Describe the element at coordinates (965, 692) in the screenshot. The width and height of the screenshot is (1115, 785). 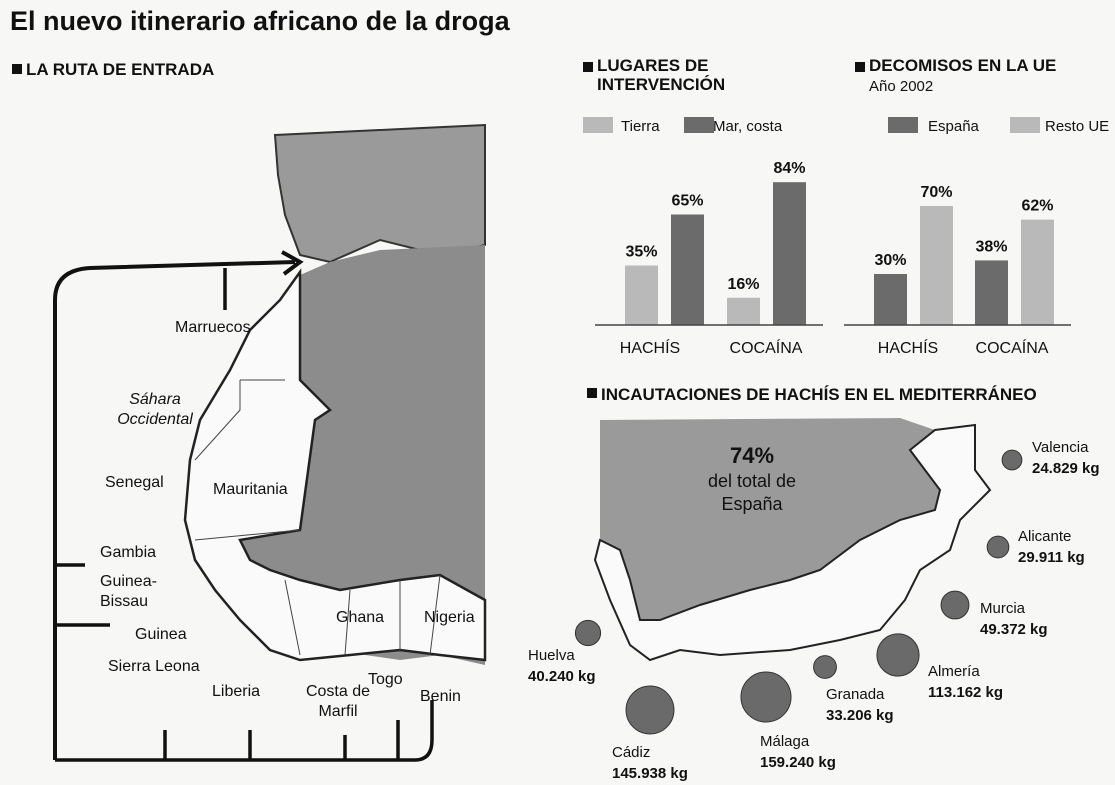
I see `region-value: 113.162 kg` at that location.